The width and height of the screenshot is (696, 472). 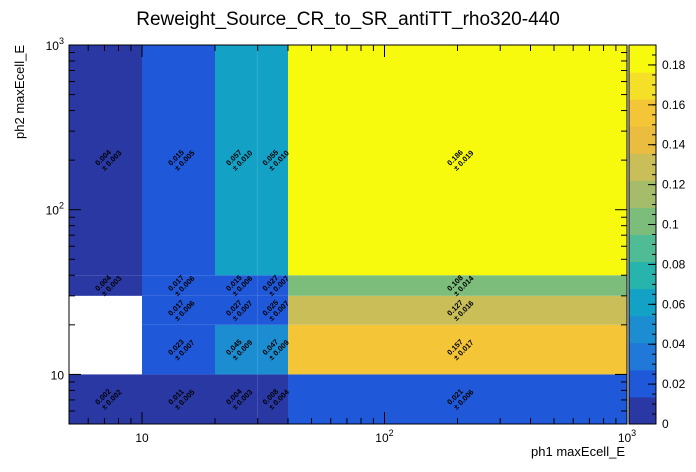 I want to click on x-tick-label: 10², so click(x=384, y=436).